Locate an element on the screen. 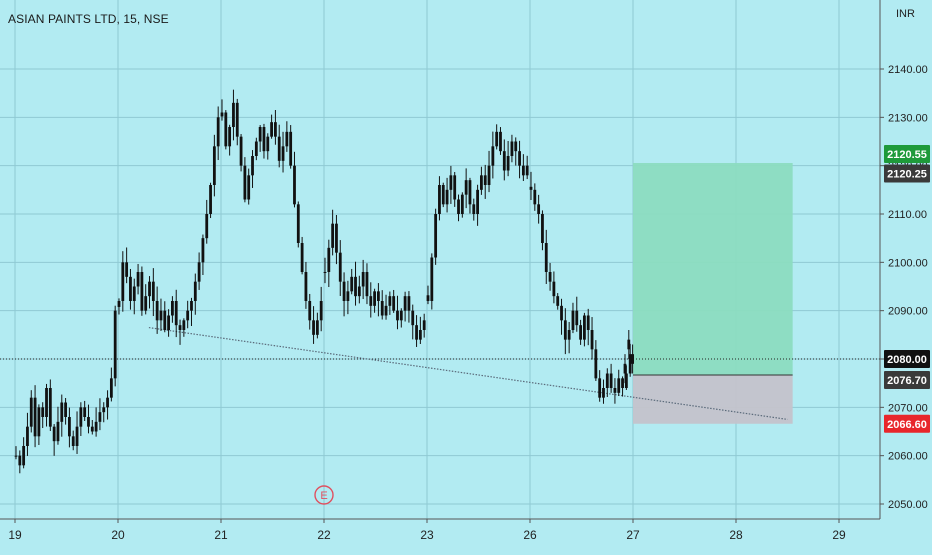 The image size is (932, 555). price-label-target-bg is located at coordinates (907, 154).